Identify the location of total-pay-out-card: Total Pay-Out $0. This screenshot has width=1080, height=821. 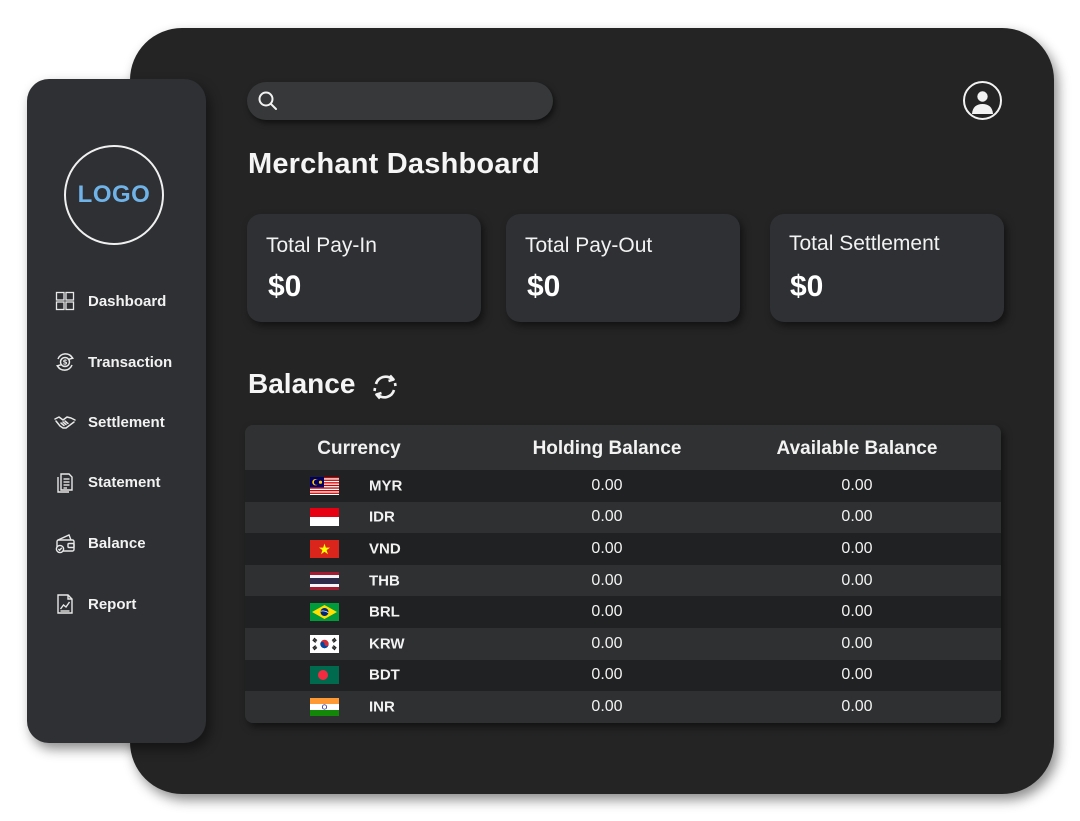
(623, 268).